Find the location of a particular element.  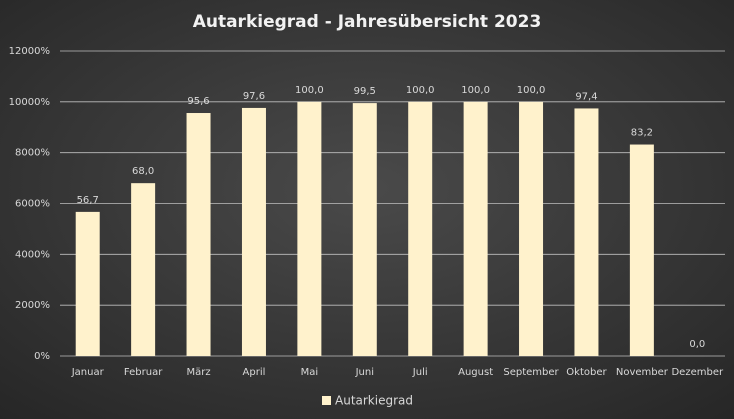

data-label: 56,7 is located at coordinates (88, 200).